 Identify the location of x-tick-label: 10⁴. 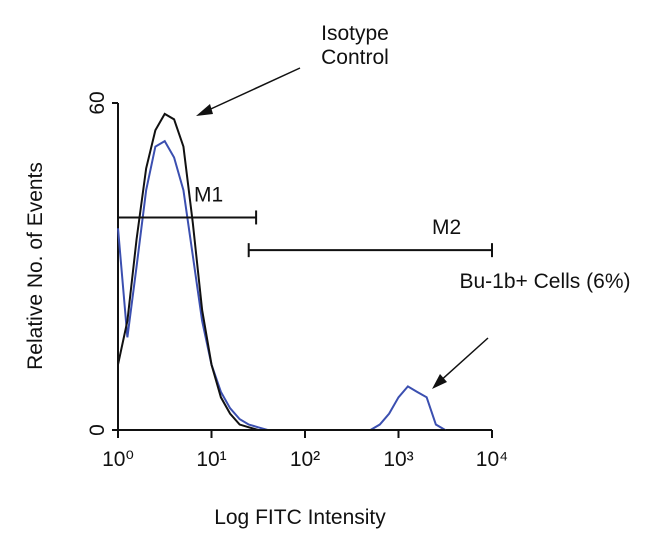
(492, 459).